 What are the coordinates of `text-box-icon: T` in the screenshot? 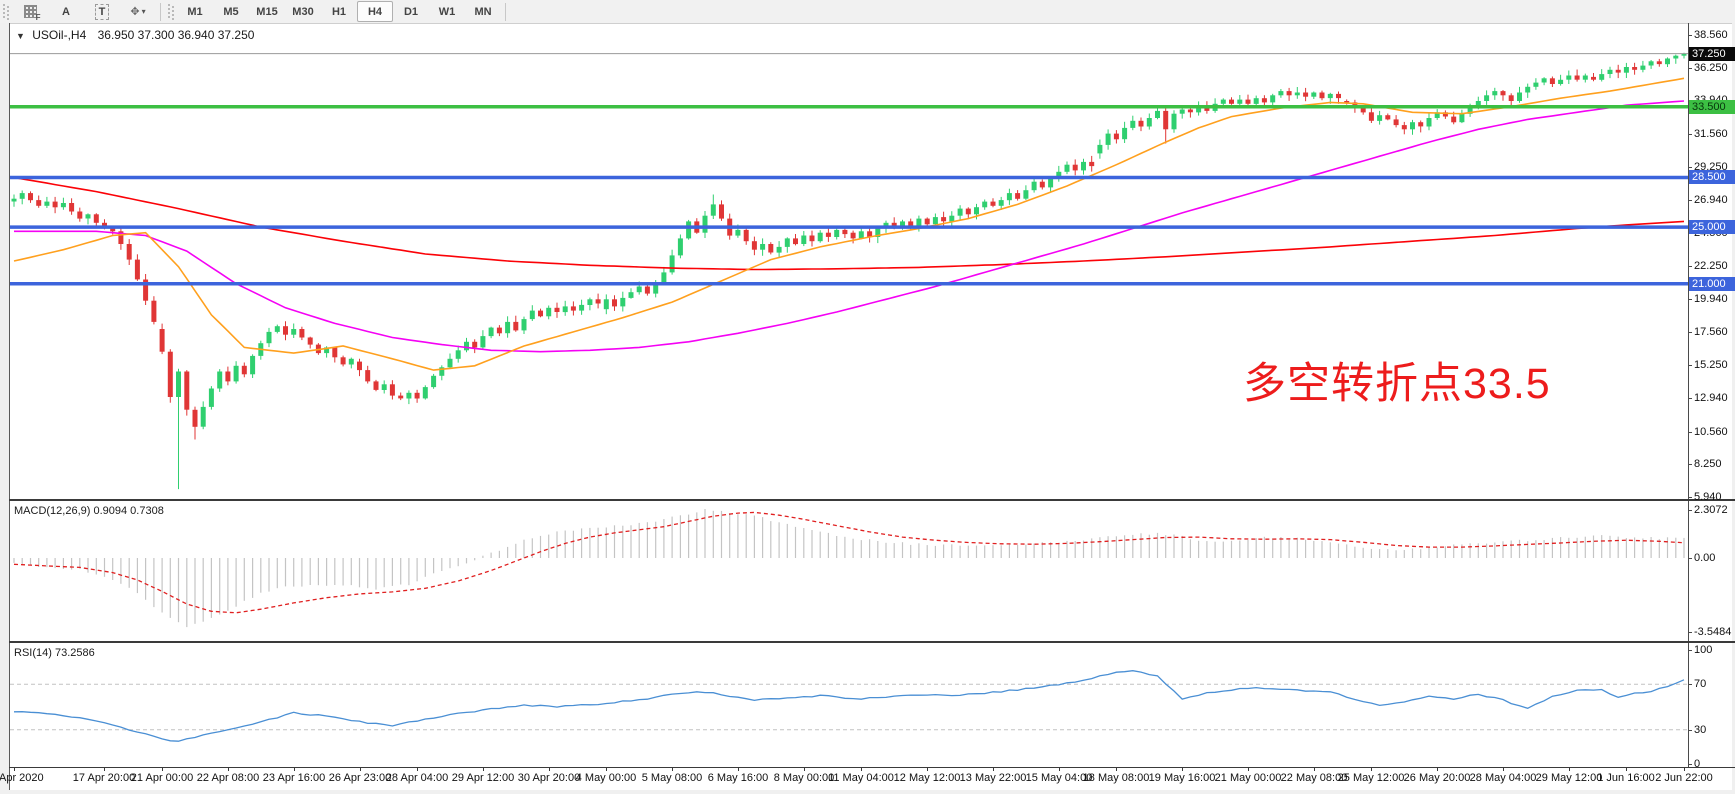 It's located at (102, 11).